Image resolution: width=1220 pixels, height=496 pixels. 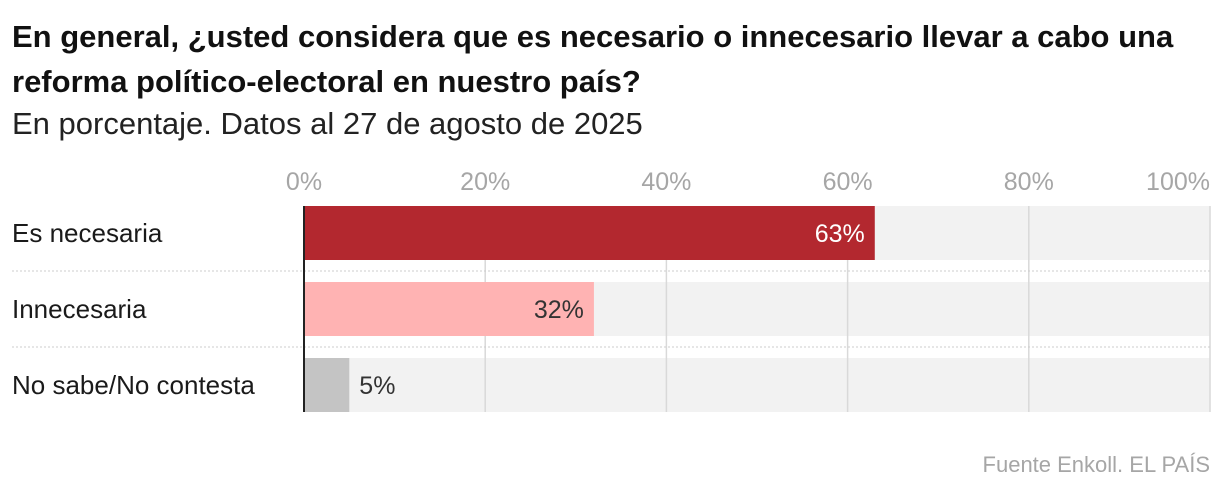 I want to click on bar-track, so click(x=757, y=385).